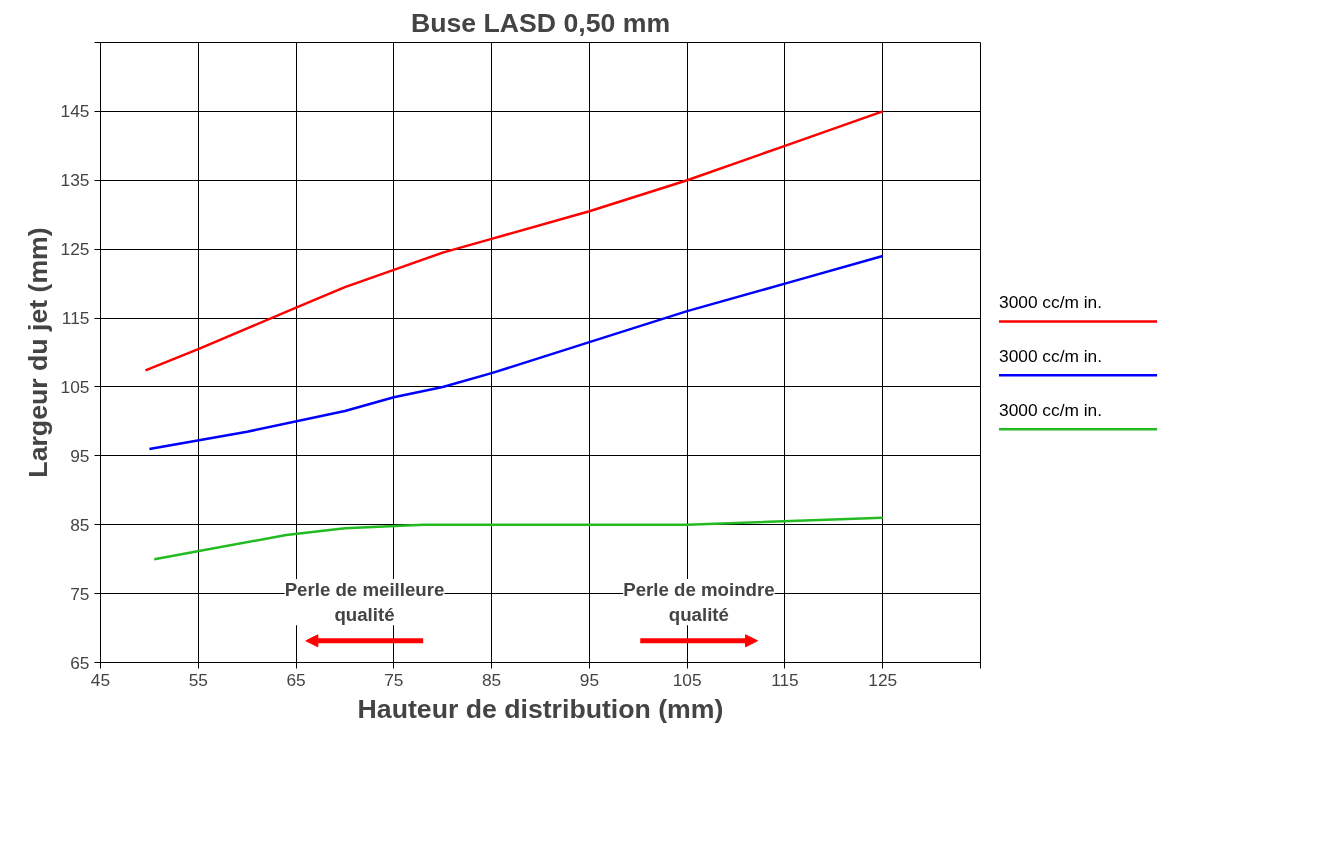 The width and height of the screenshot is (1335, 851). Describe the element at coordinates (80, 662) in the screenshot. I see `y-tick-label: 65` at that location.